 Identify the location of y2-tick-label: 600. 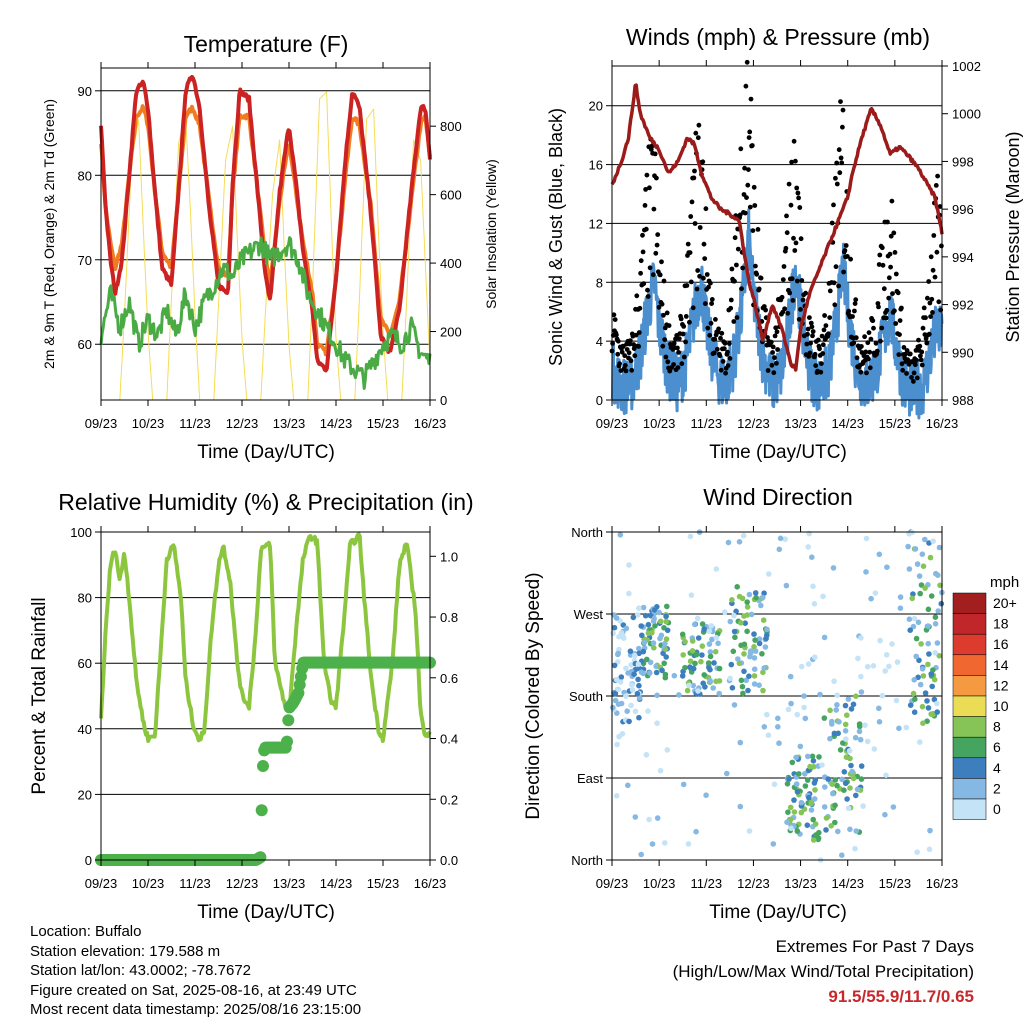
(451, 195).